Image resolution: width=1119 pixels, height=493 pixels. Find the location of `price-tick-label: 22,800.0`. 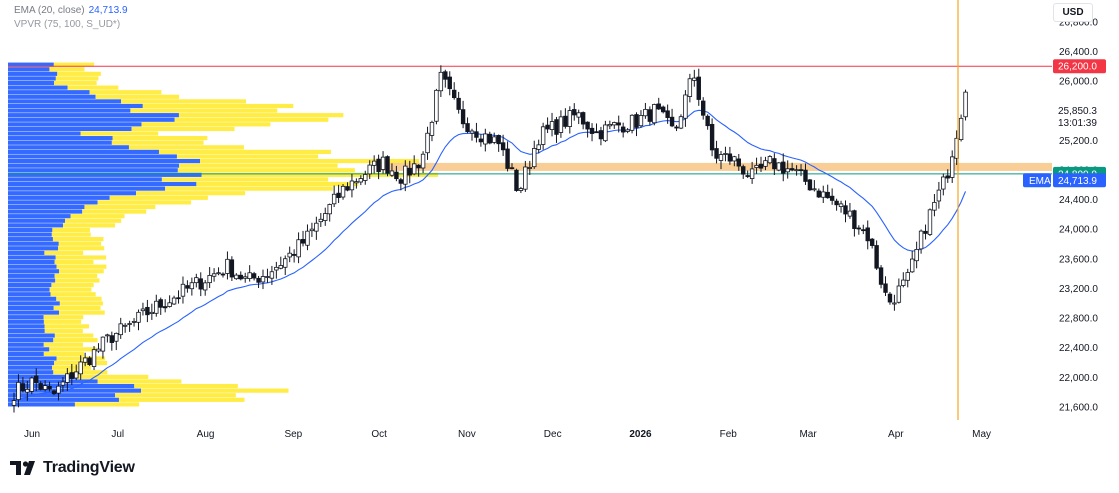

price-tick-label: 22,800.0 is located at coordinates (1078, 319).